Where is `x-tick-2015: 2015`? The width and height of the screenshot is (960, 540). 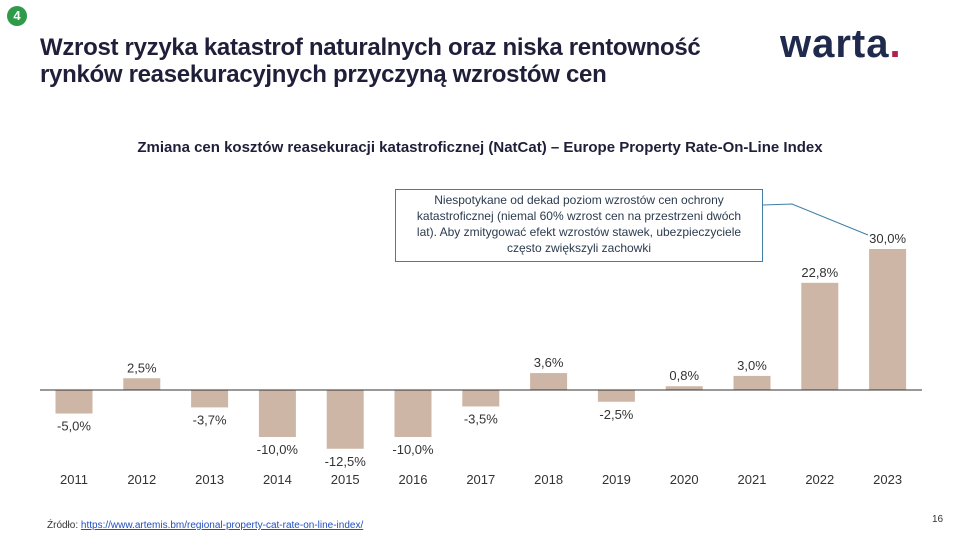
x-tick-2015: 2015 is located at coordinates (345, 479).